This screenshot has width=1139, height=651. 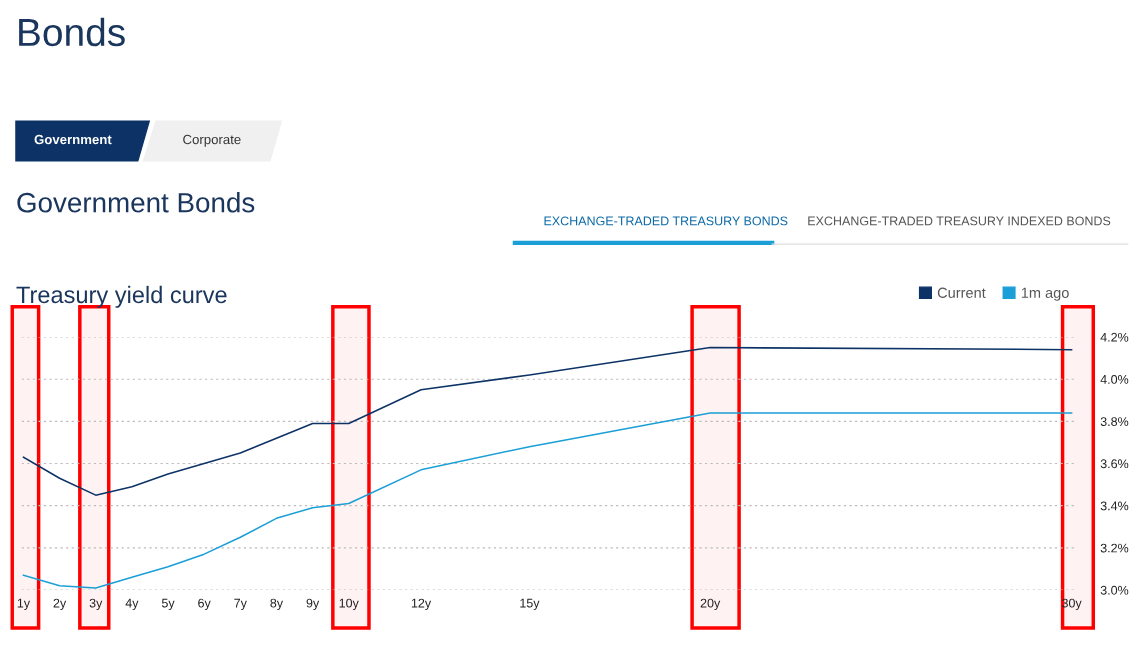 What do you see at coordinates (666, 221) in the screenshot?
I see `text: EXCHANGE-TRADED TREASURY BONDS` at bounding box center [666, 221].